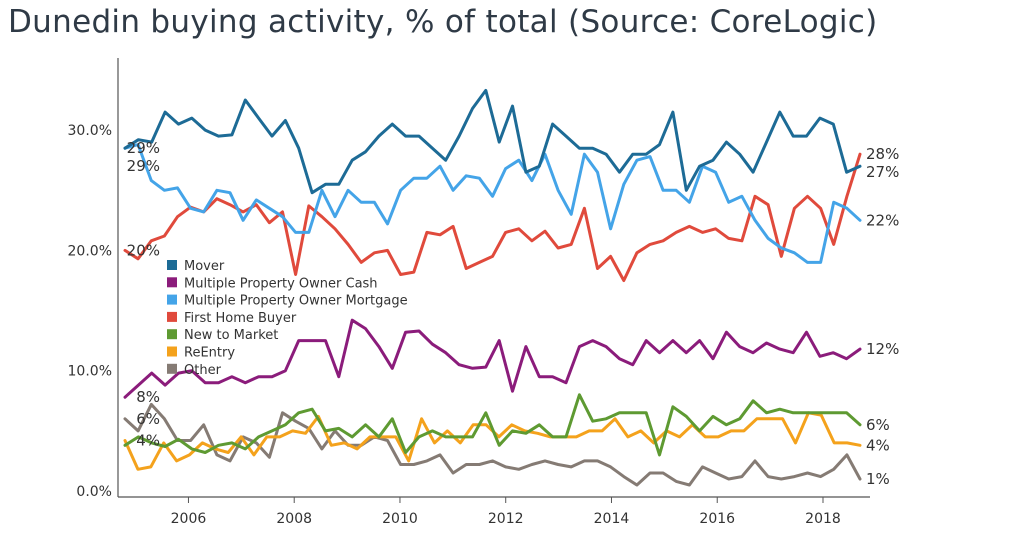  What do you see at coordinates (148, 397) in the screenshot?
I see `start-value-label: 8%` at bounding box center [148, 397].